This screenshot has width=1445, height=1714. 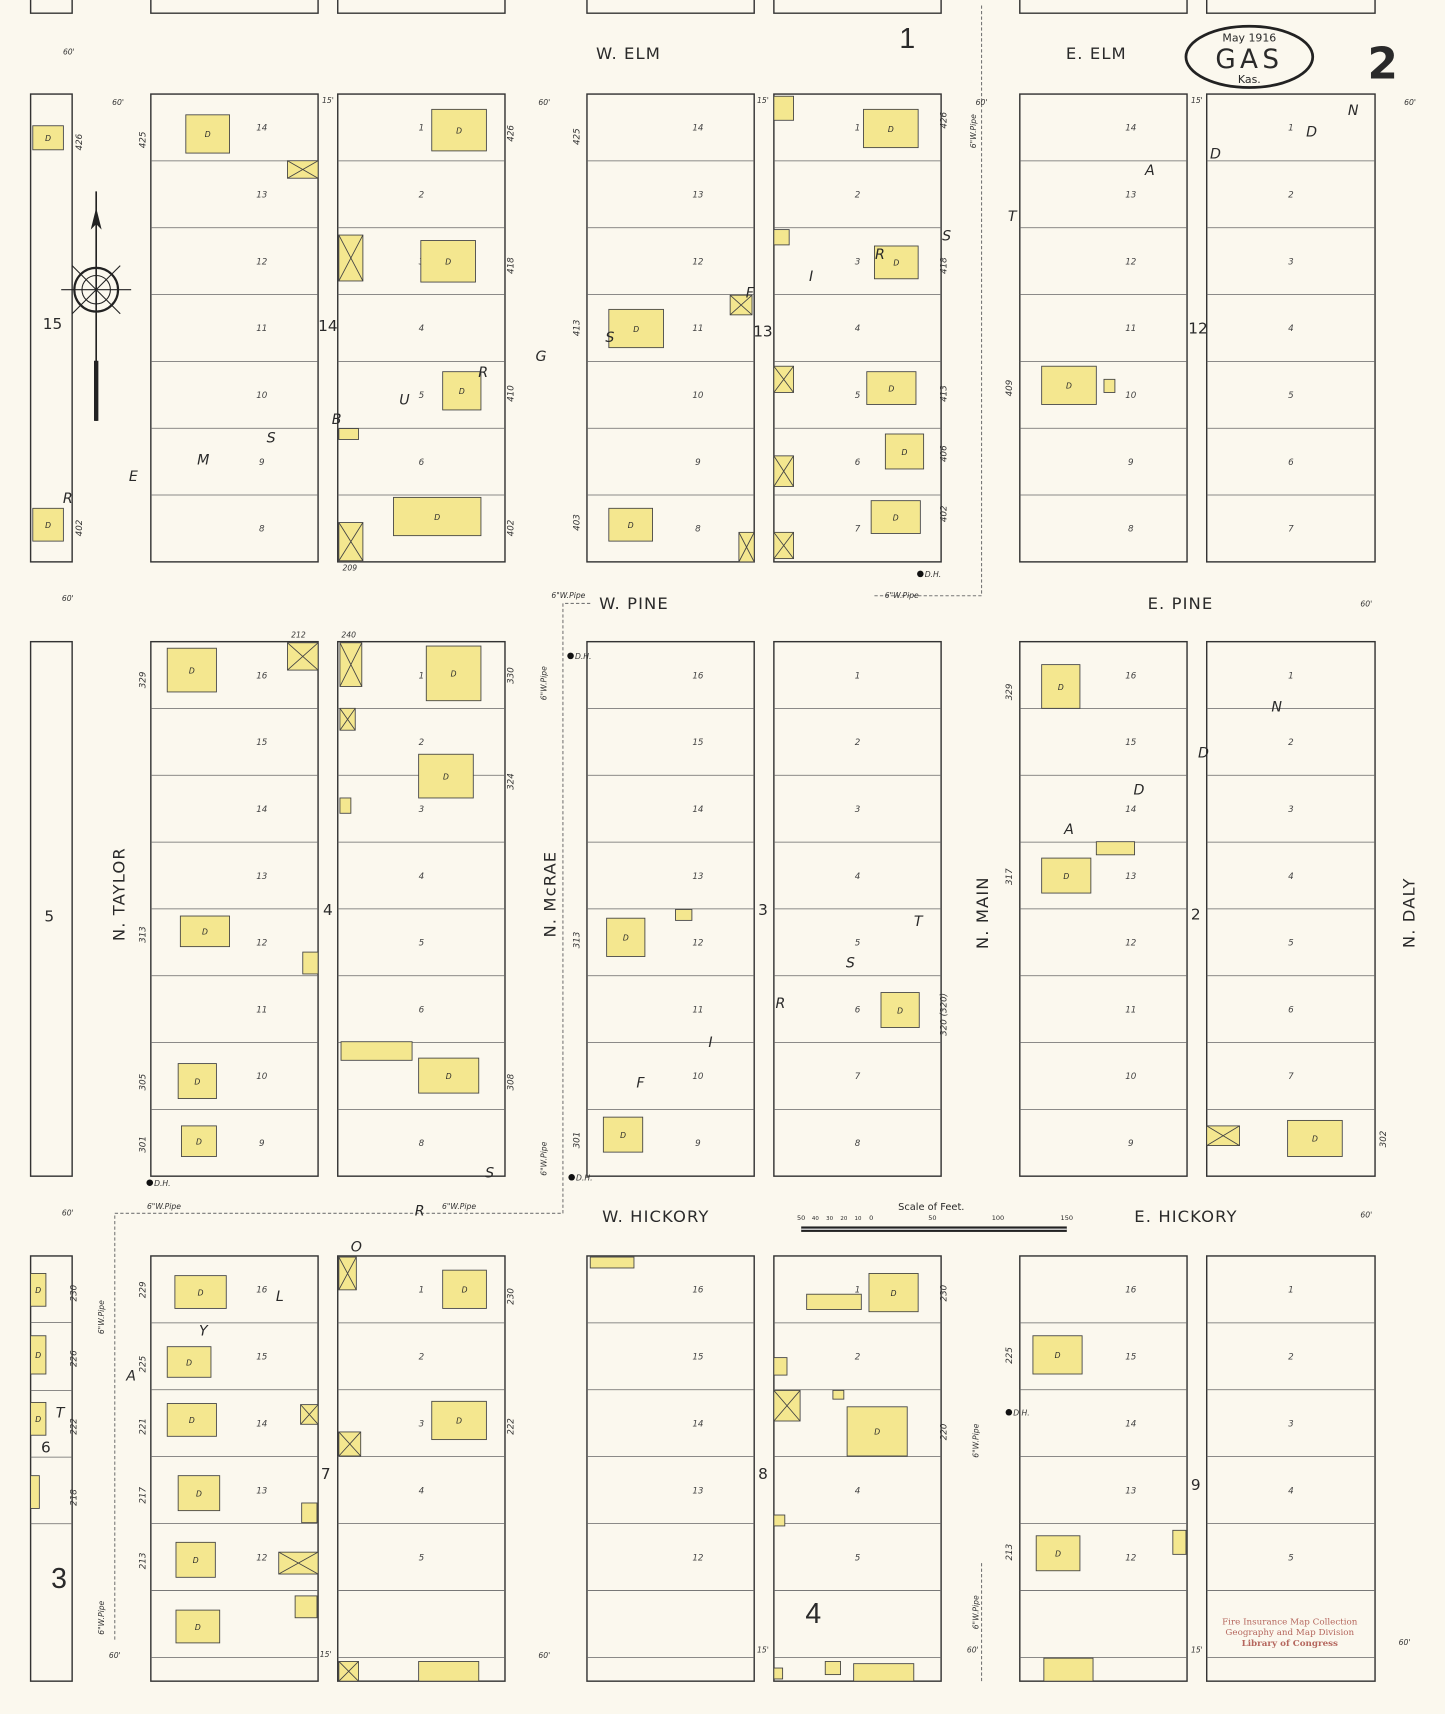 I want to click on house-number: 426, so click(x=945, y=120).